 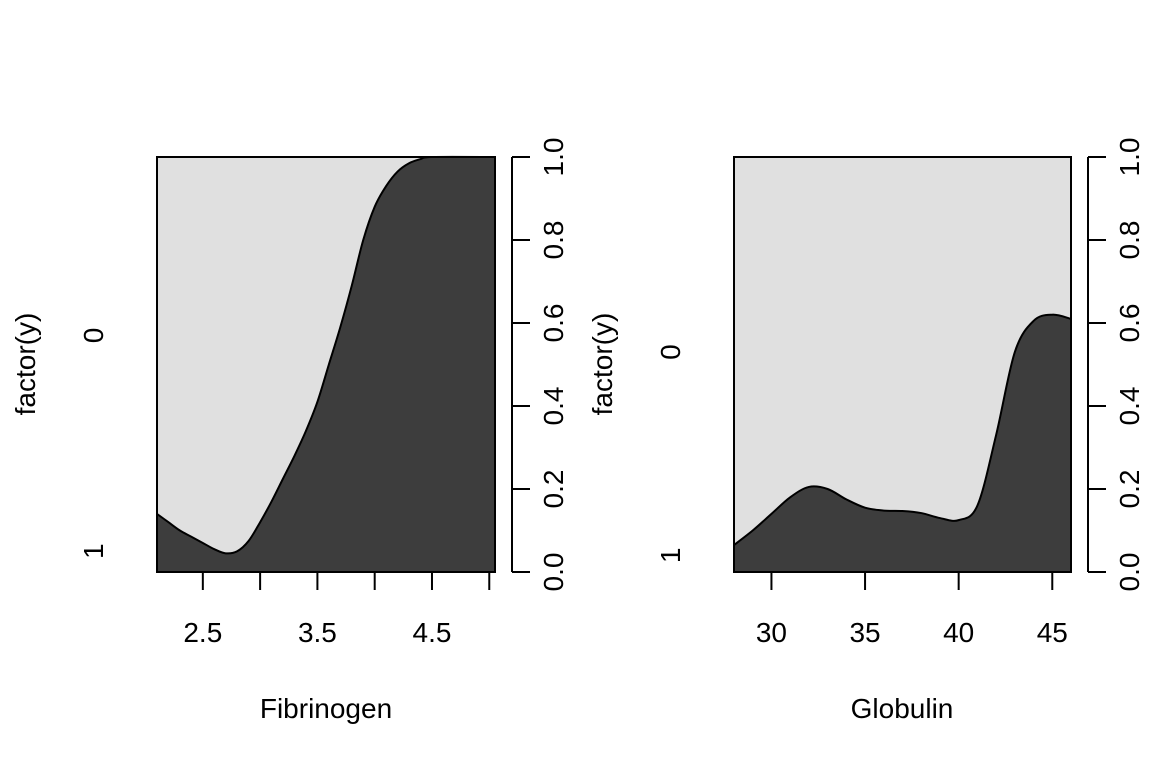 I want to click on x-axis: 2.5 3.5 4.5, so click(x=337, y=609).